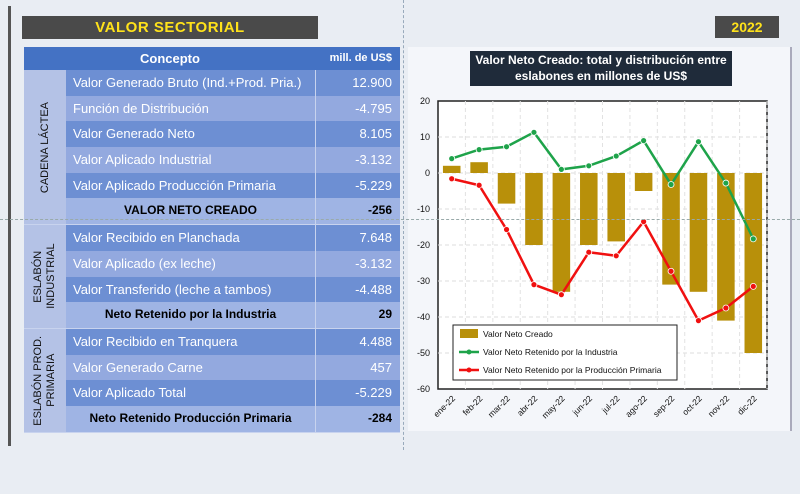  I want to click on row-value: 457, so click(381, 367).